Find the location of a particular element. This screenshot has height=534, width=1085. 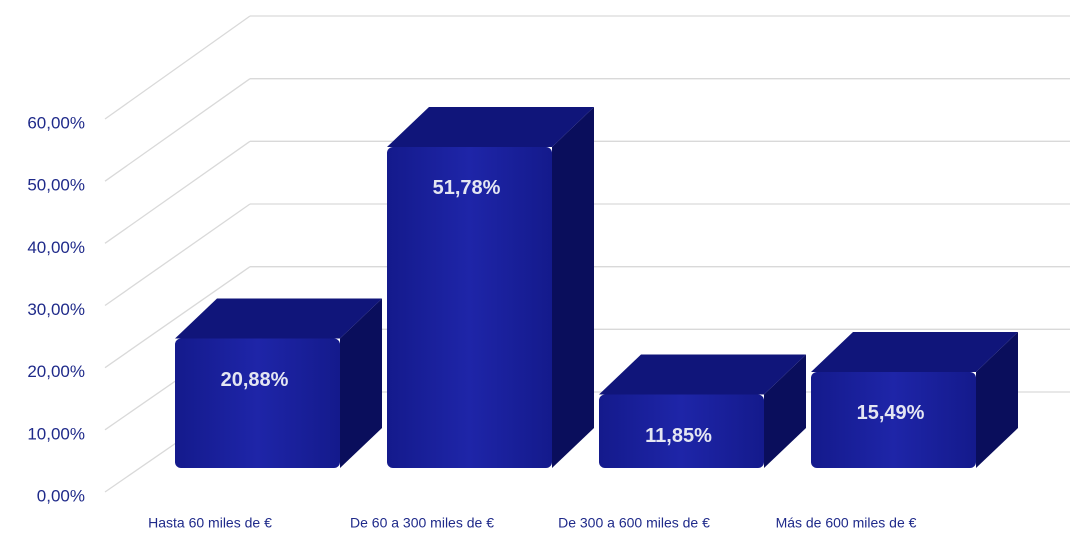

y-tick-label: 50,00% is located at coordinates (56, 185).